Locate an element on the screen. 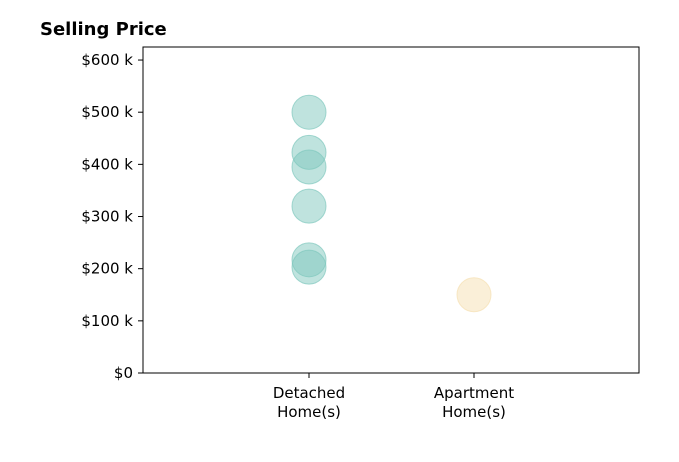 The height and width of the screenshot is (462, 679). x-tick-label: Apartment is located at coordinates (474, 393).